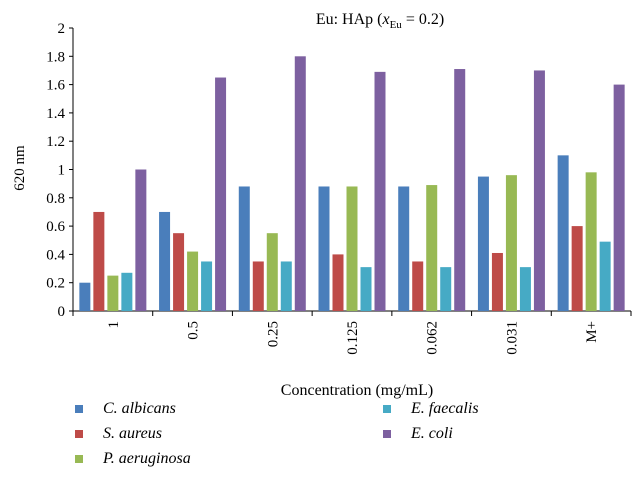 Image resolution: width=638 pixels, height=489 pixels. What do you see at coordinates (512, 338) in the screenshot?
I see `x-tick-label: 0.031` at bounding box center [512, 338].